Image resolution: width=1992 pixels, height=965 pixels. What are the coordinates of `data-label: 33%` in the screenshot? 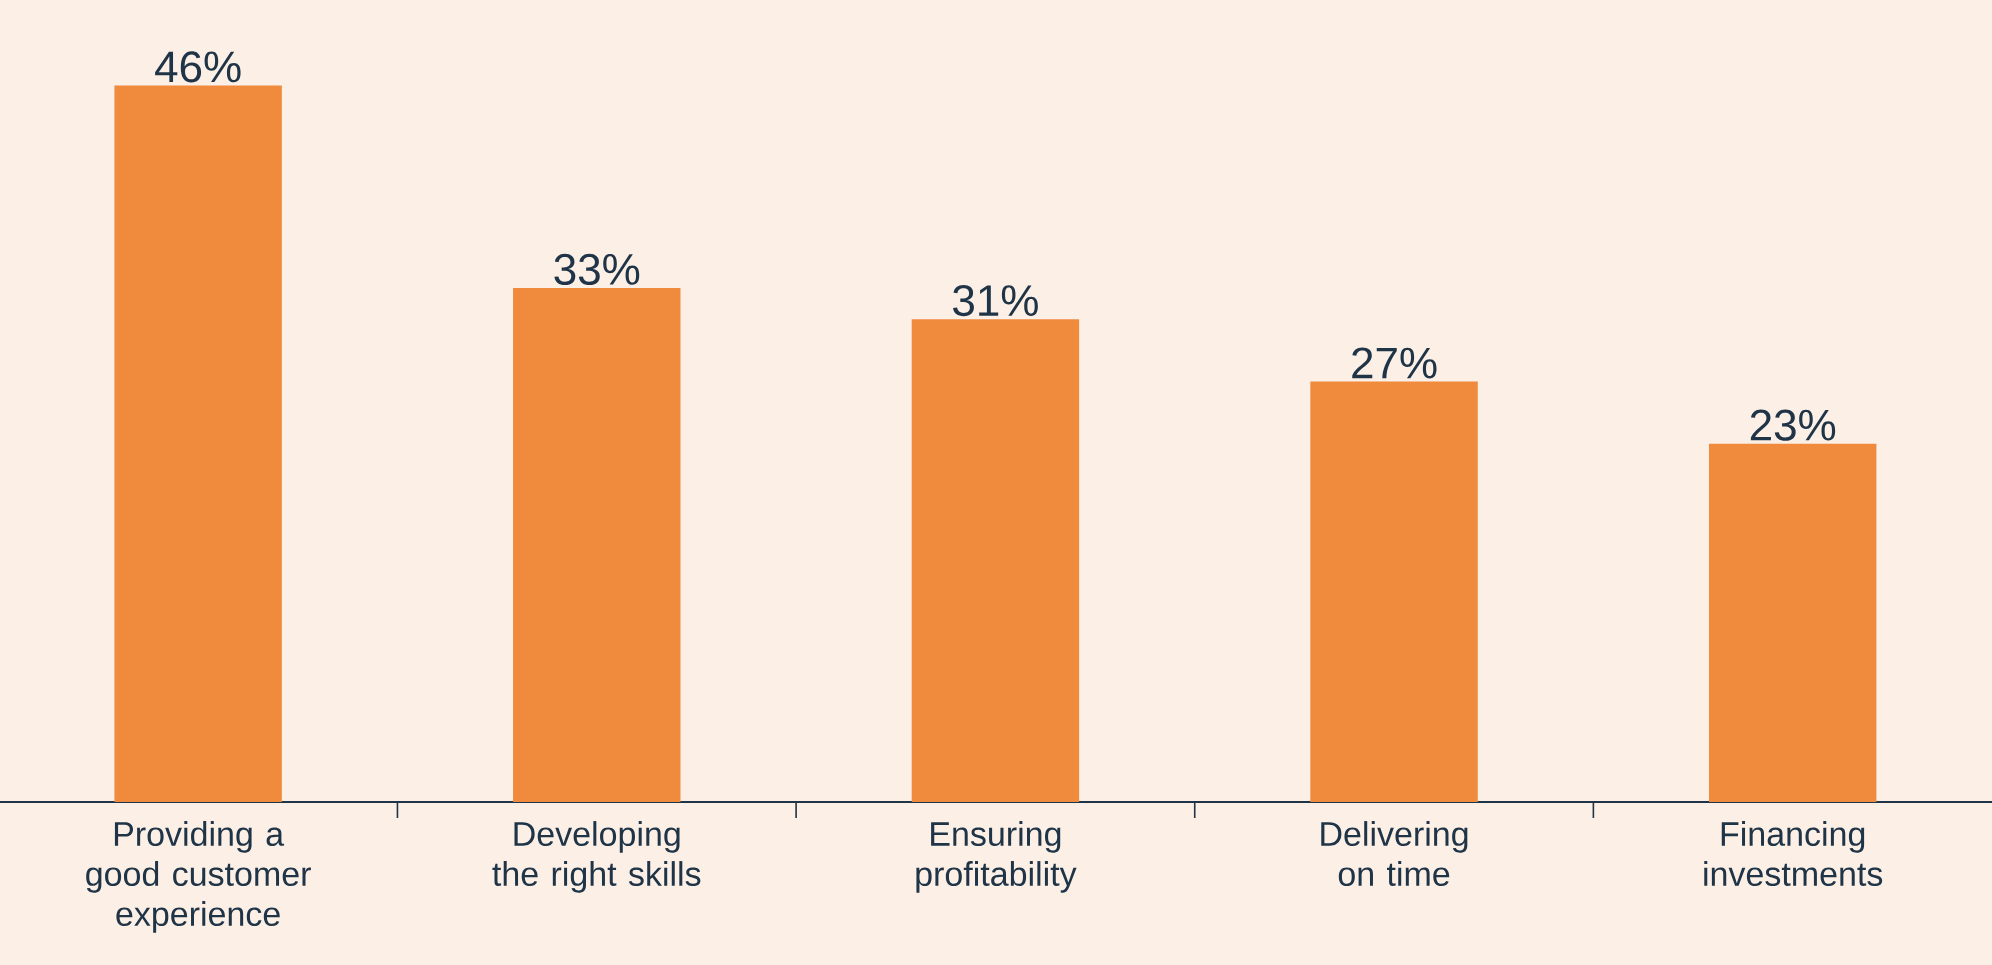 It's located at (597, 269).